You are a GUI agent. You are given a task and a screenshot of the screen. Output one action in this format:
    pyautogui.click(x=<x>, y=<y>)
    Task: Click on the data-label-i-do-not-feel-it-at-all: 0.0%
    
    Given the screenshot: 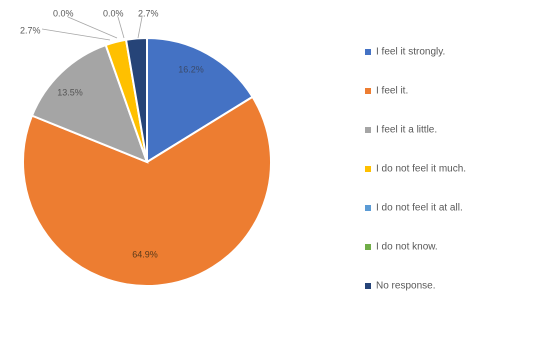 What is the action you would take?
    pyautogui.click(x=63, y=13)
    